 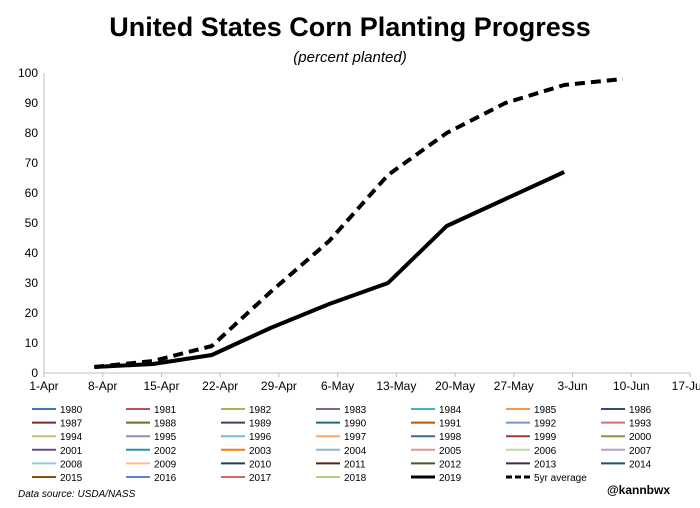 I want to click on legend-label: 1985, so click(x=545, y=410).